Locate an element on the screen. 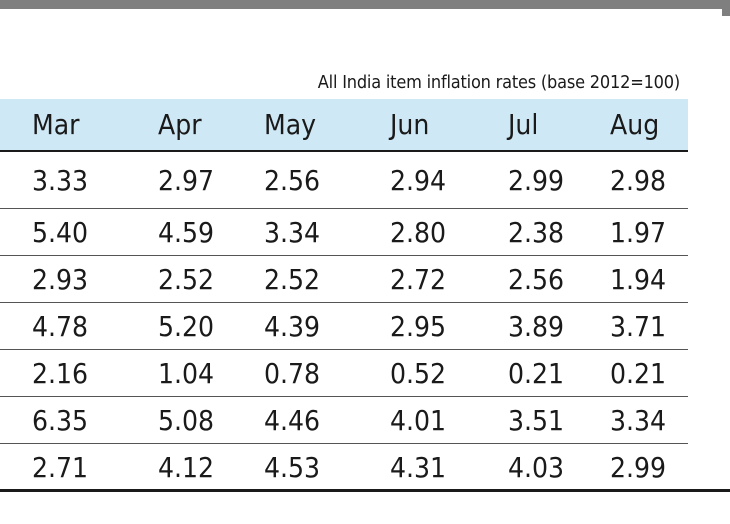 Image resolution: width=730 pixels, height=524 pixels. table-cell: 2.16 is located at coordinates (56, 373).